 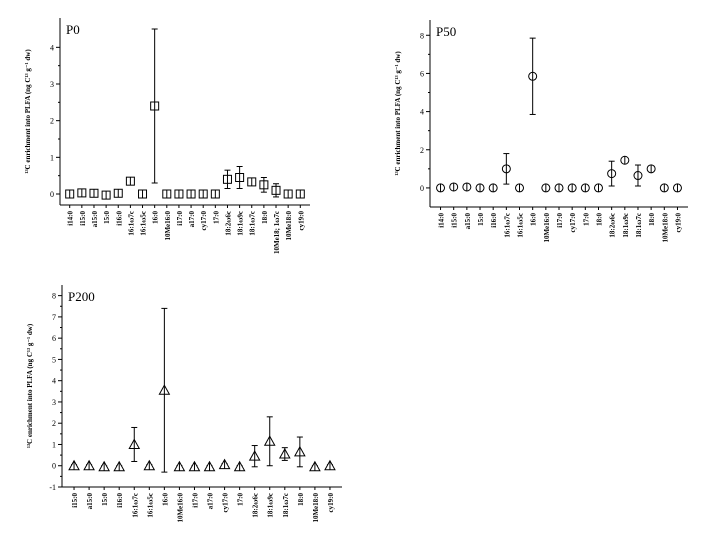 What do you see at coordinates (54, 317) in the screenshot?
I see `y-tick-label: 7` at bounding box center [54, 317].